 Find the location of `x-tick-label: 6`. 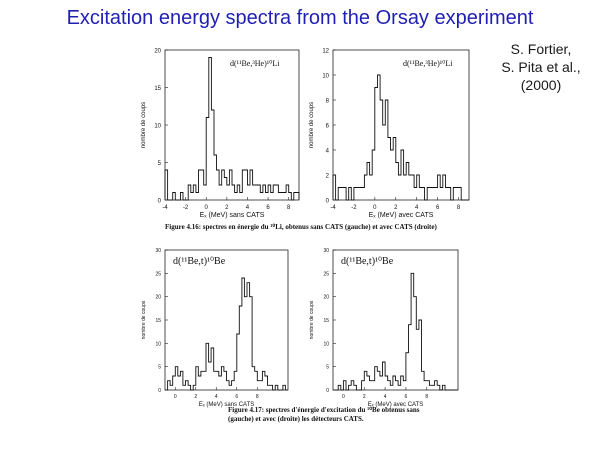

x-tick-label: 6 is located at coordinates (268, 208).